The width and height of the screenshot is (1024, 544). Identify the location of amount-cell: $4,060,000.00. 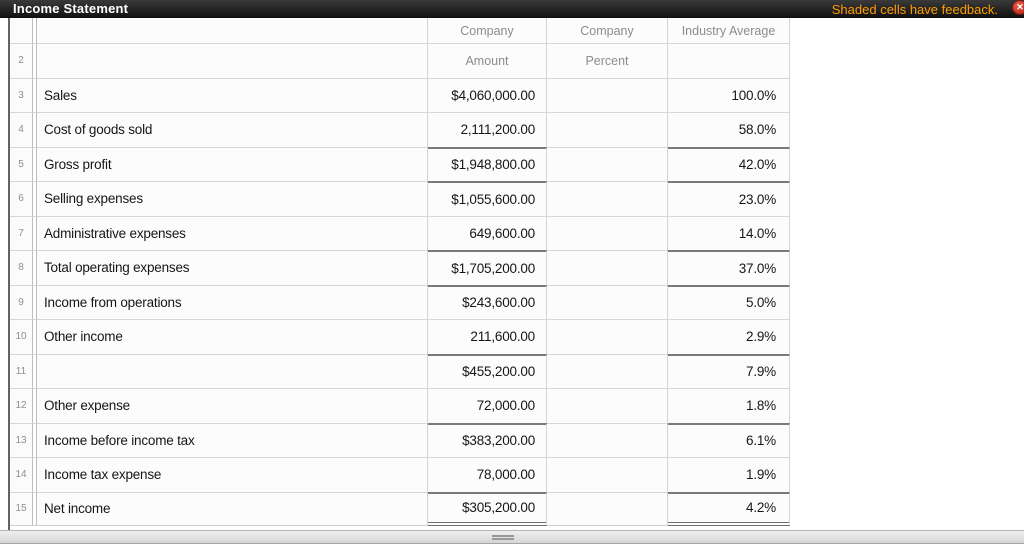
(487, 94).